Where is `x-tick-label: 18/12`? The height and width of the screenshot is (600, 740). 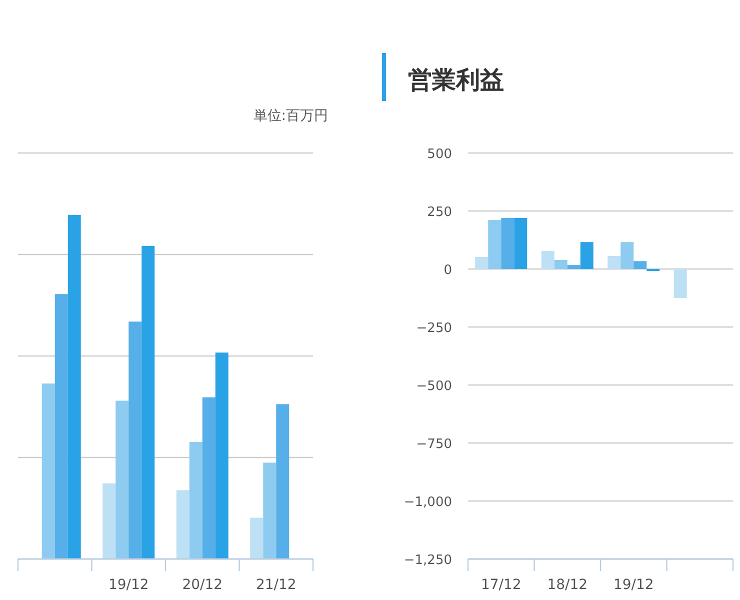 x-tick-label: 18/12 is located at coordinates (567, 585).